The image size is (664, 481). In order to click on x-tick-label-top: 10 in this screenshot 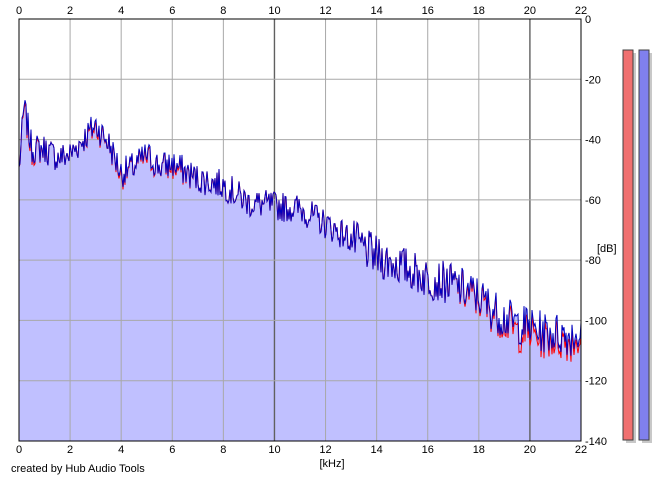, I will do `click(274, 11)`.